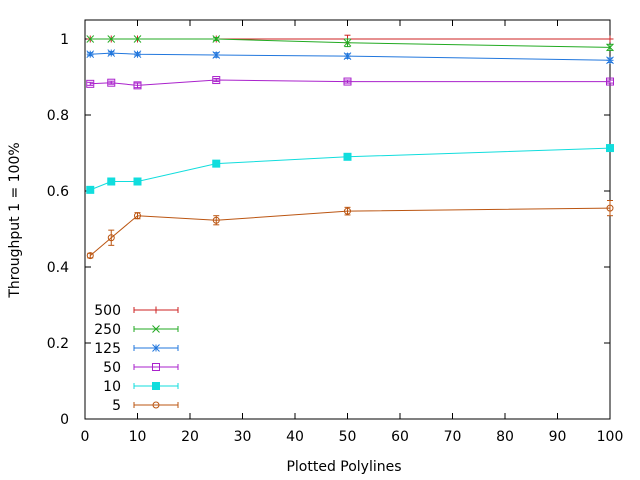  I want to click on y-tick-label: 1, so click(64, 40).